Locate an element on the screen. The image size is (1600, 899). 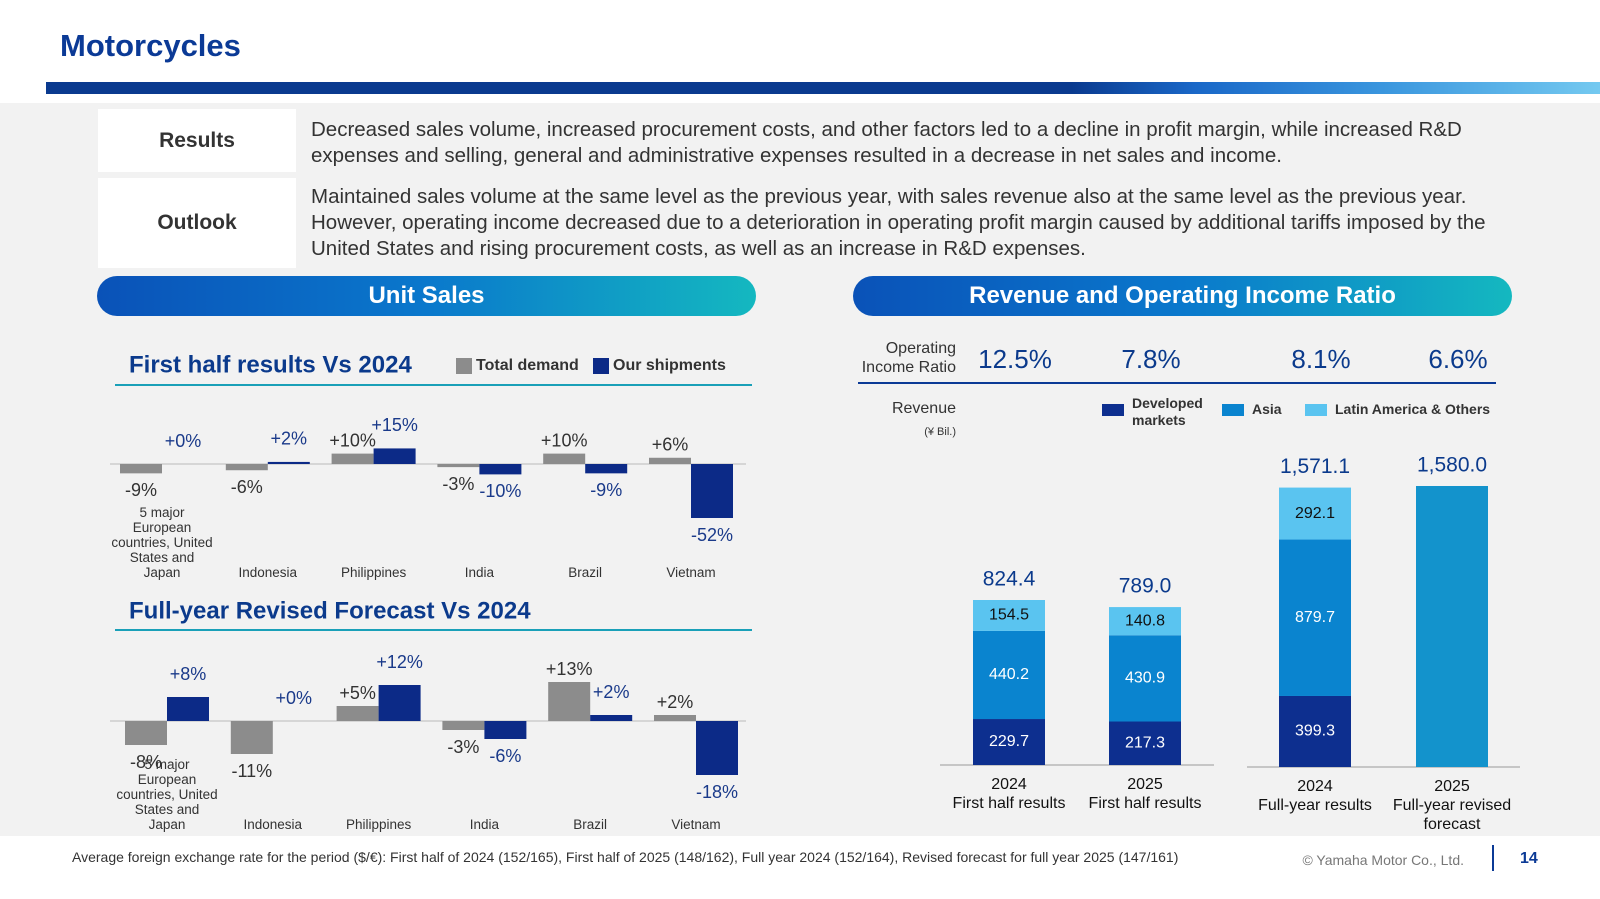
segment-label: 154.5 is located at coordinates (1009, 615).